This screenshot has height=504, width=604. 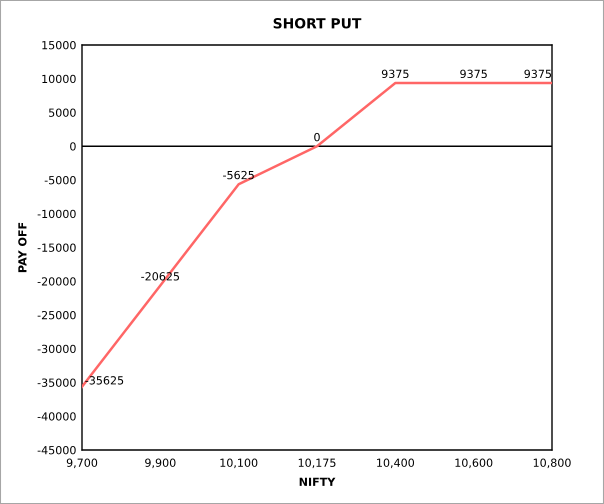 What do you see at coordinates (59, 79) in the screenshot?
I see `y-tick-label: 10000` at bounding box center [59, 79].